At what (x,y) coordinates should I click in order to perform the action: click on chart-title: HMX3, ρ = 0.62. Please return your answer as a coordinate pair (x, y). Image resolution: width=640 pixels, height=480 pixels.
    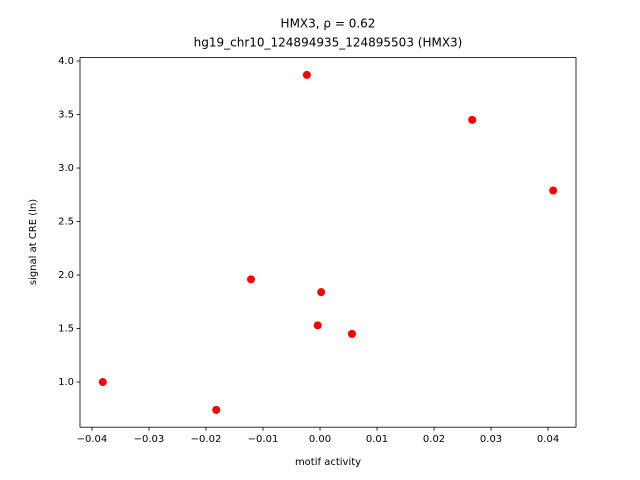
    Looking at the image, I should click on (328, 24).